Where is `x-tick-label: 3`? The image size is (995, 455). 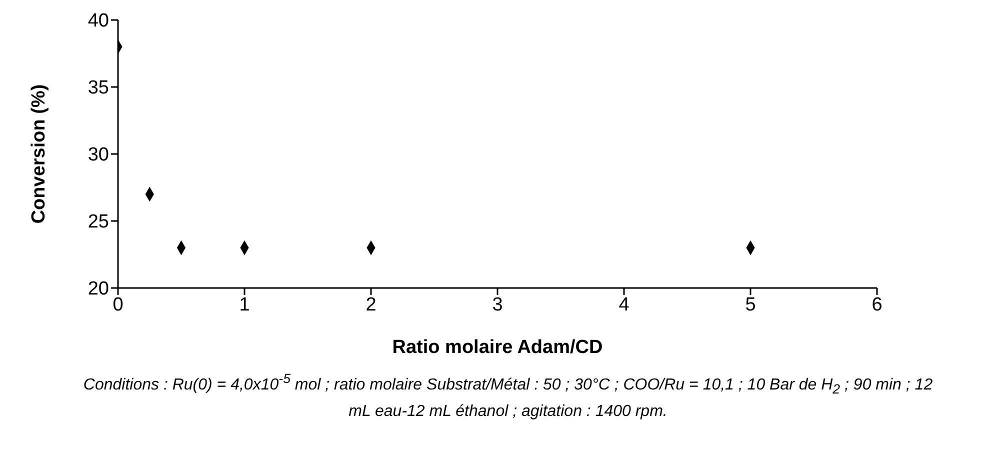
x-tick-label: 3 is located at coordinates (497, 305).